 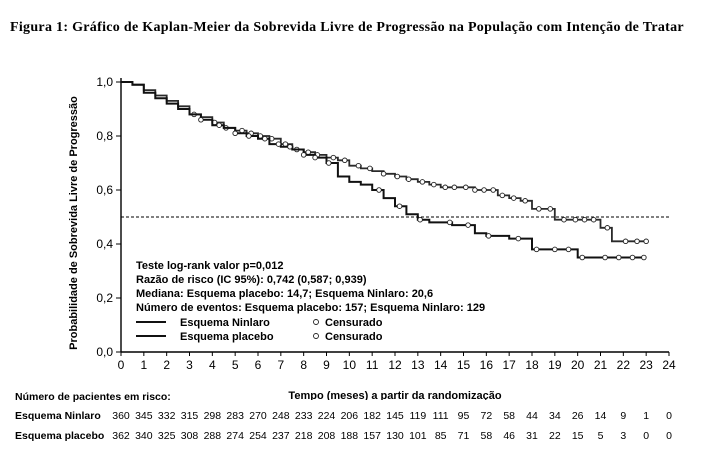 What do you see at coordinates (281, 416) in the screenshot?
I see `risk-cell: 248` at bounding box center [281, 416].